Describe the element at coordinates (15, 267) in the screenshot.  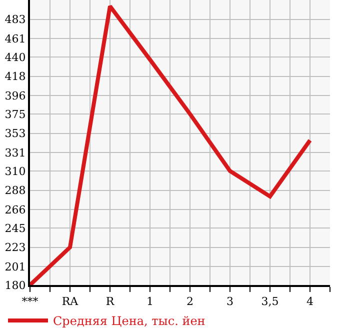
I see `y-tick-label: 201` at that location.